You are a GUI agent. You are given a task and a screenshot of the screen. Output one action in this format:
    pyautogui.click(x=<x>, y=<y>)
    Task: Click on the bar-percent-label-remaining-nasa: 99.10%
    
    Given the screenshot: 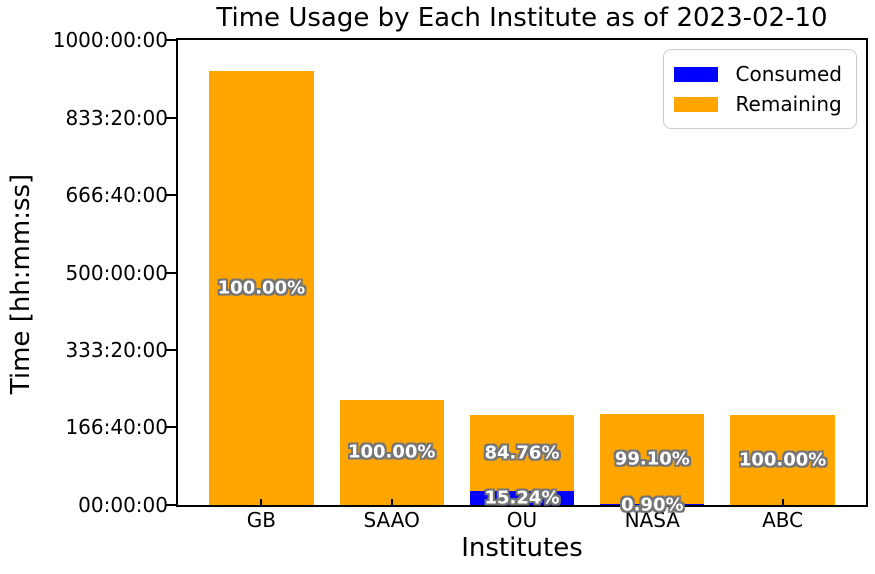 What is the action you would take?
    pyautogui.click(x=652, y=459)
    